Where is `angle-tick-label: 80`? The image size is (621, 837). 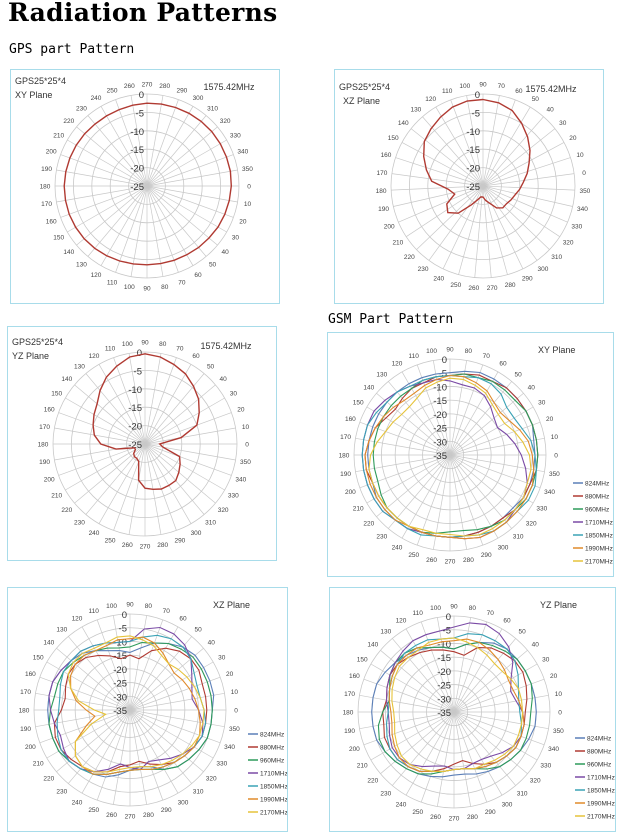 angle-tick-label: 80 is located at coordinates (469, 351).